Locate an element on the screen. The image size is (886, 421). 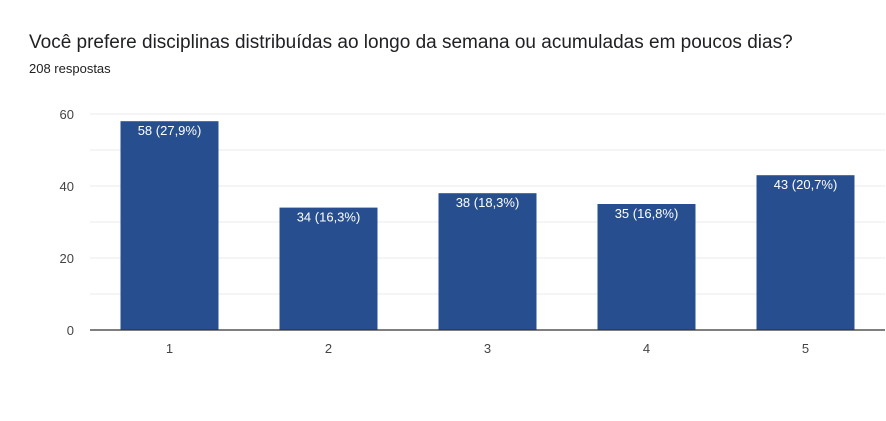
response-count: 208 respostas is located at coordinates (70, 68).